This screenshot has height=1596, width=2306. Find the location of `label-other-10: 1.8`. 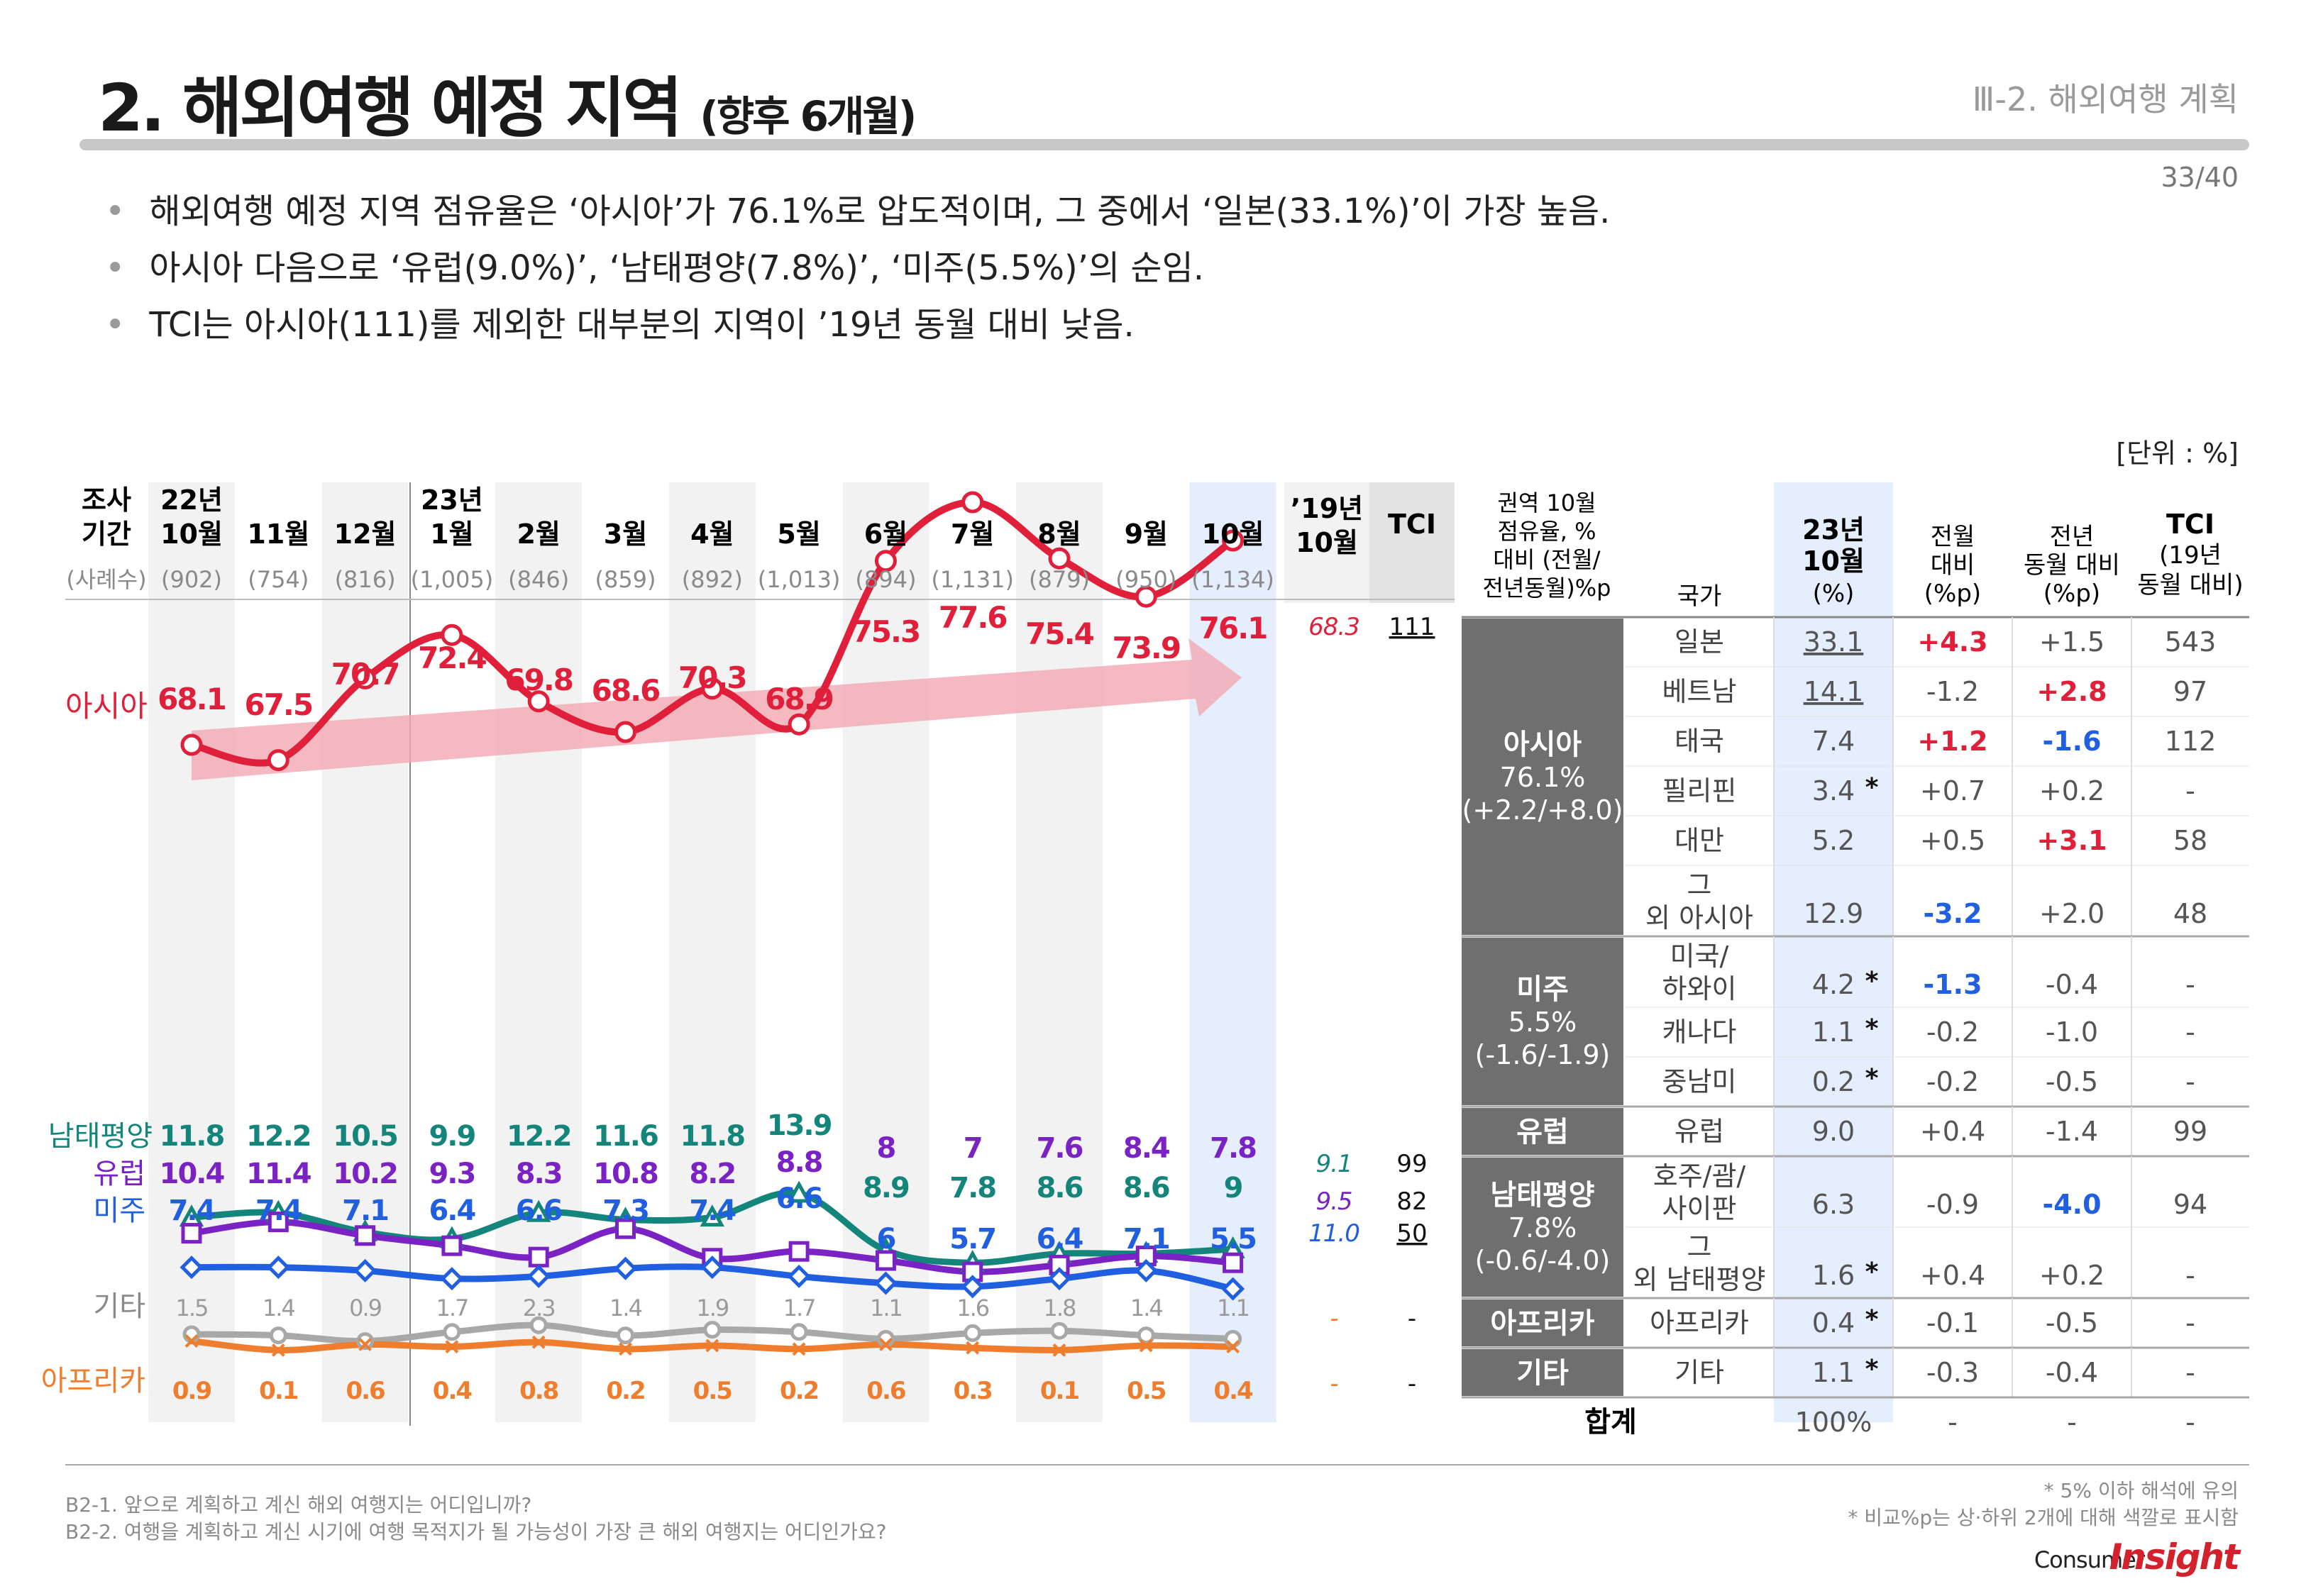

label-other-10: 1.8 is located at coordinates (1060, 1308).